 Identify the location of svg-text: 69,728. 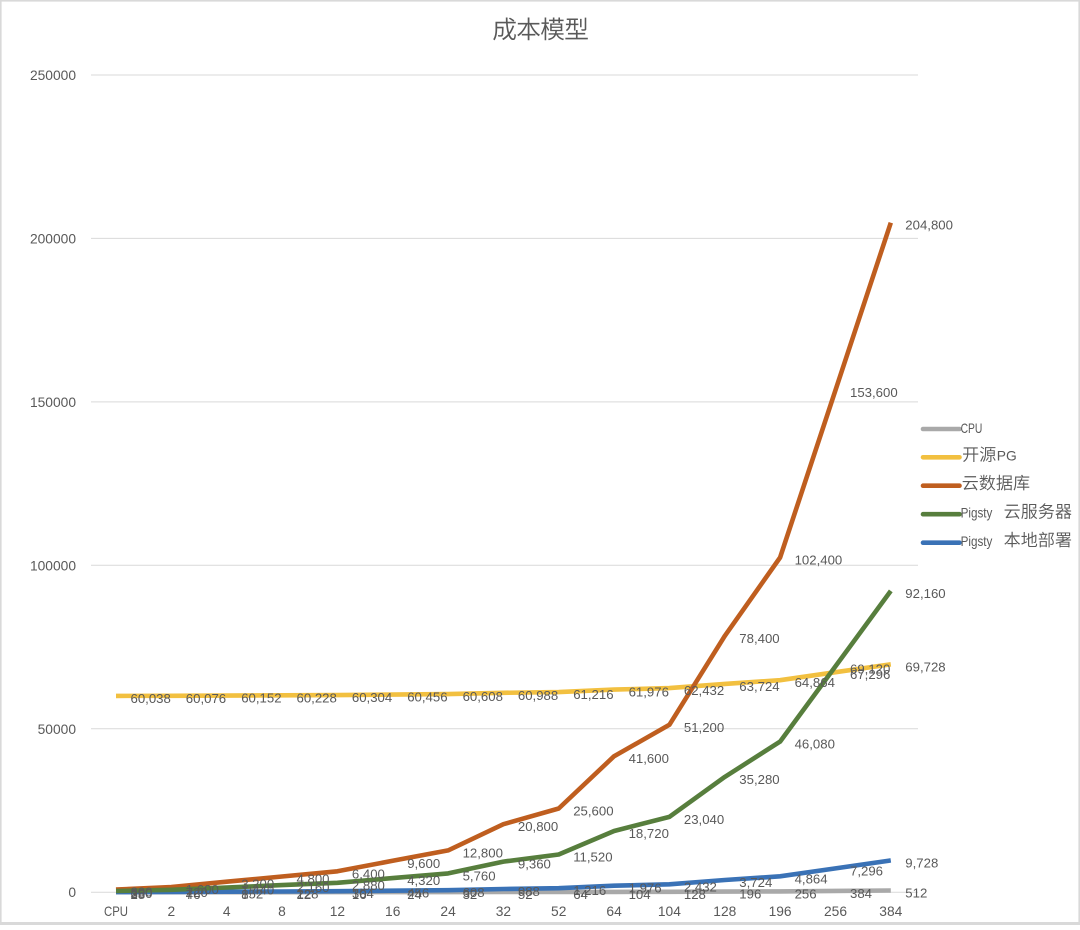
(925, 666).